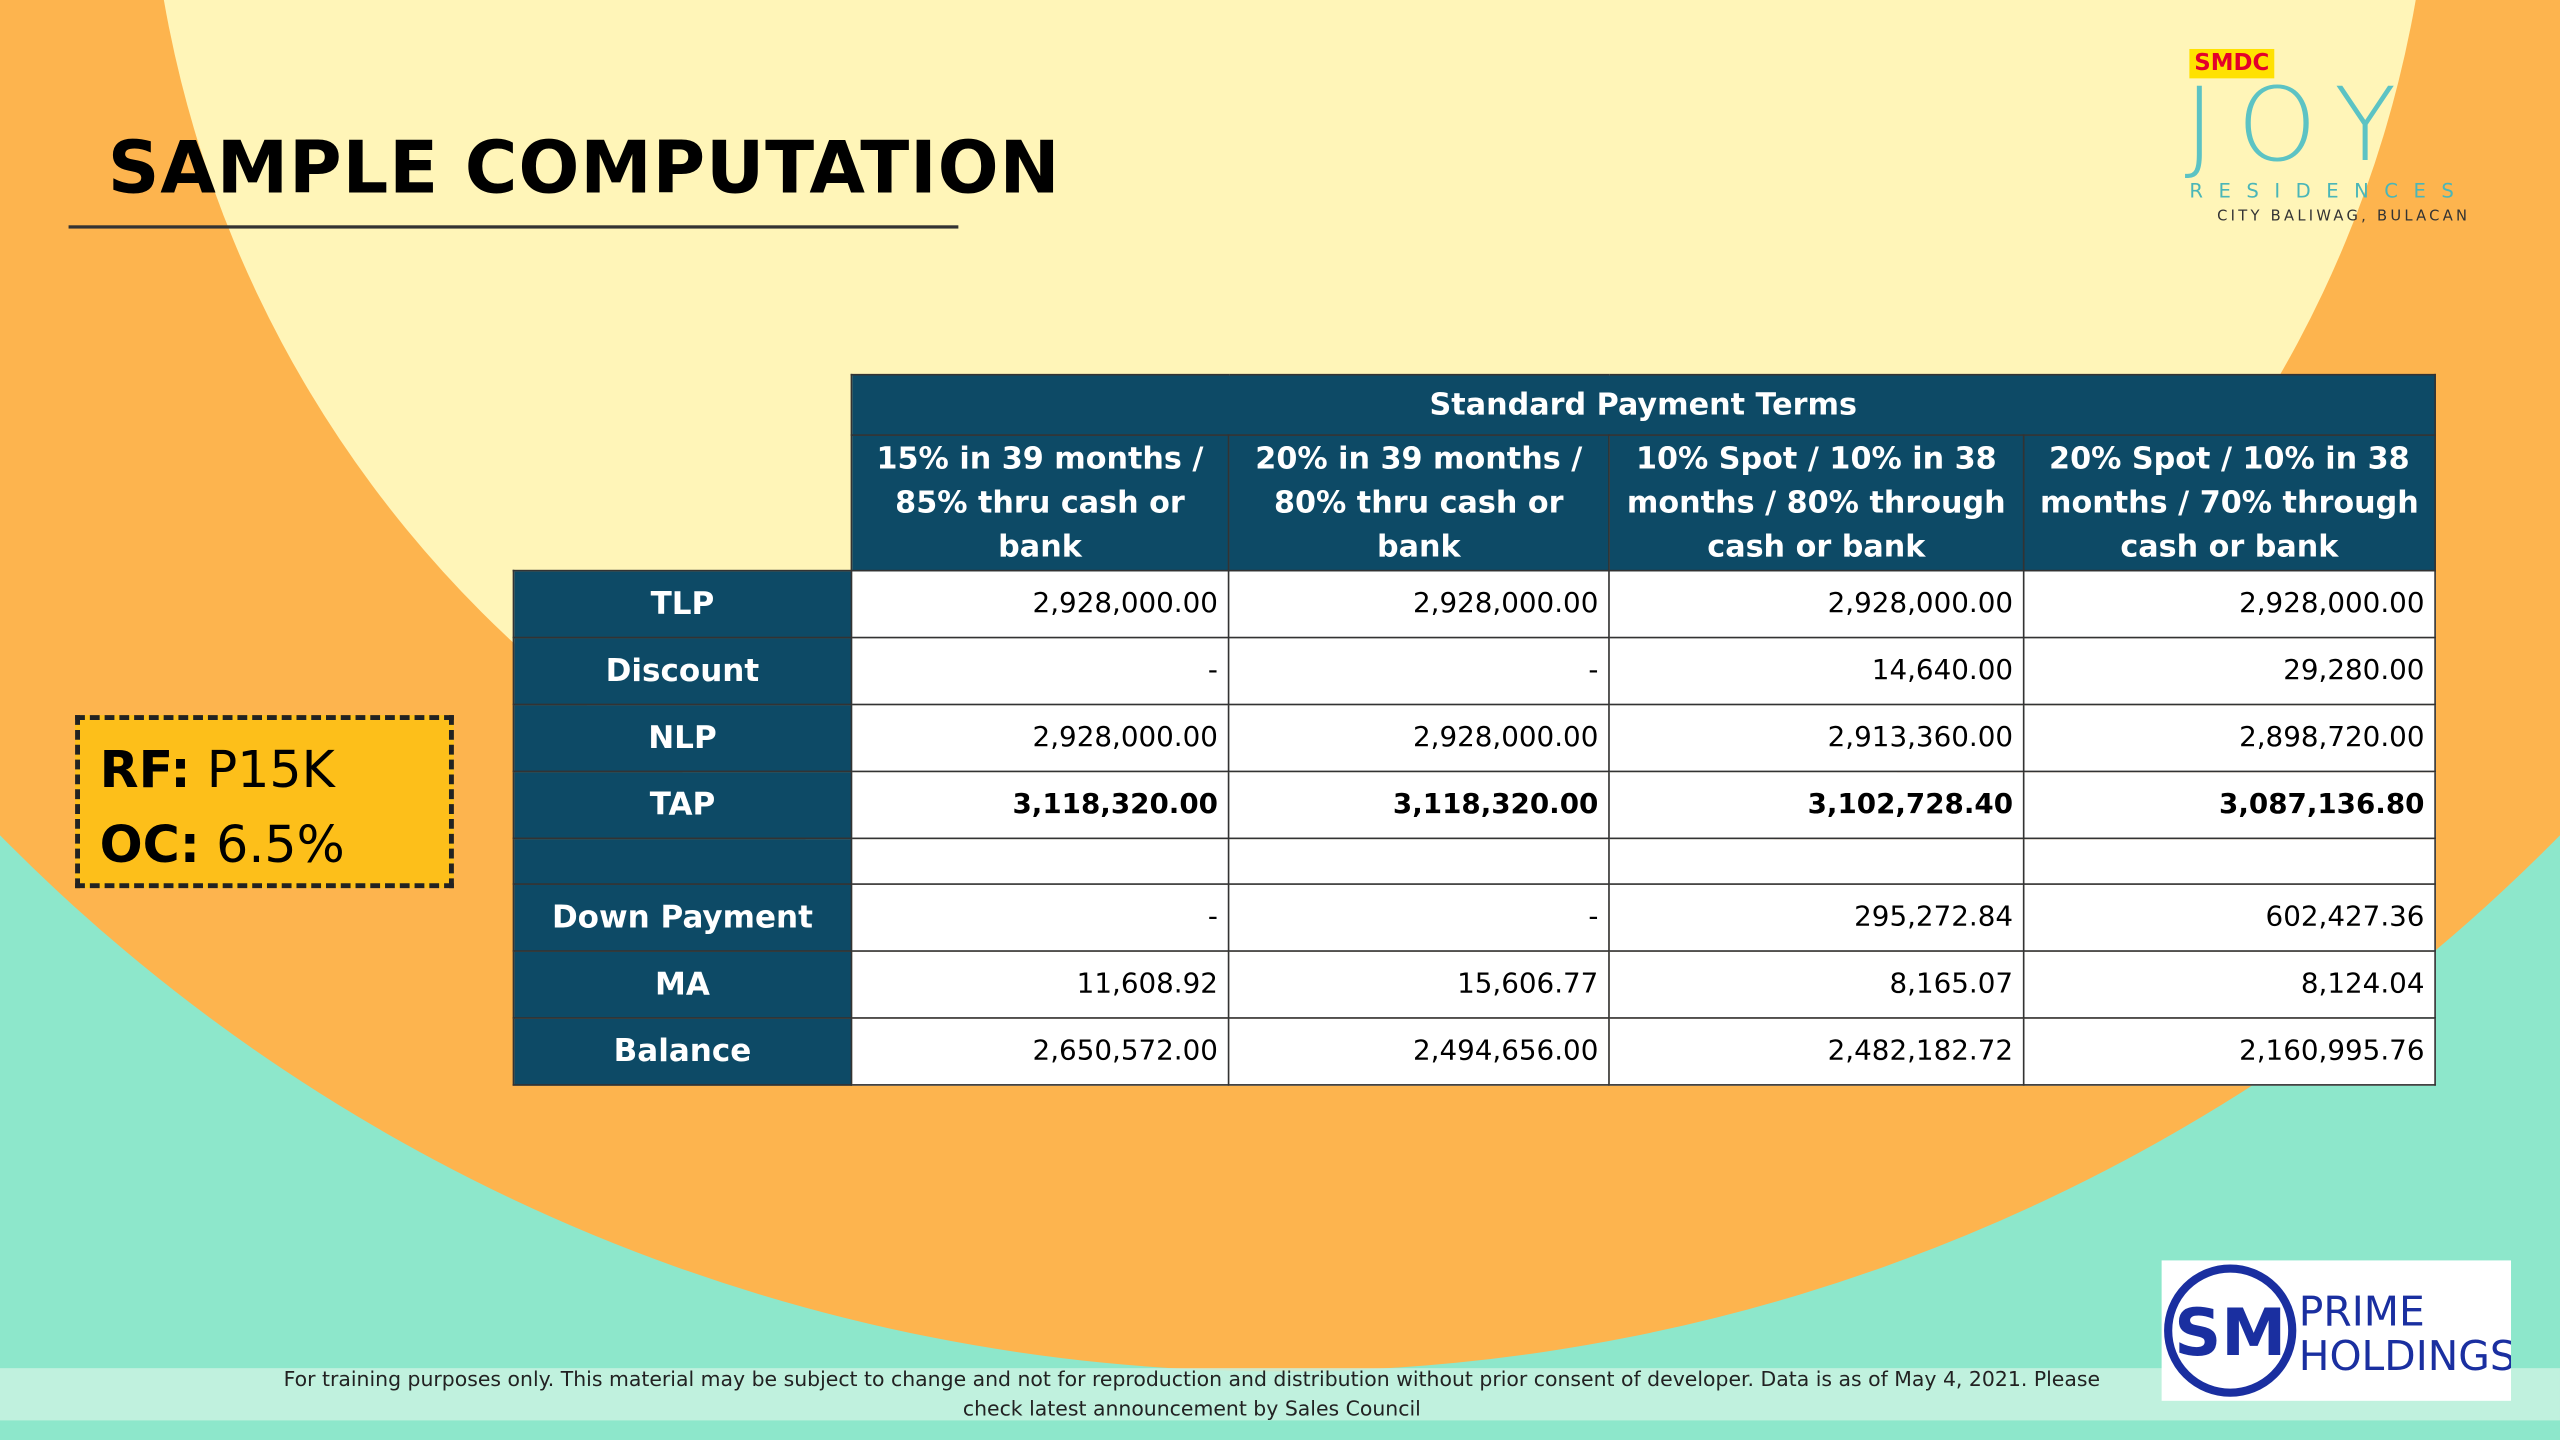 The width and height of the screenshot is (2560, 1440). I want to click on brand-location: CITY BALIWAG, BULACAN, so click(2344, 217).